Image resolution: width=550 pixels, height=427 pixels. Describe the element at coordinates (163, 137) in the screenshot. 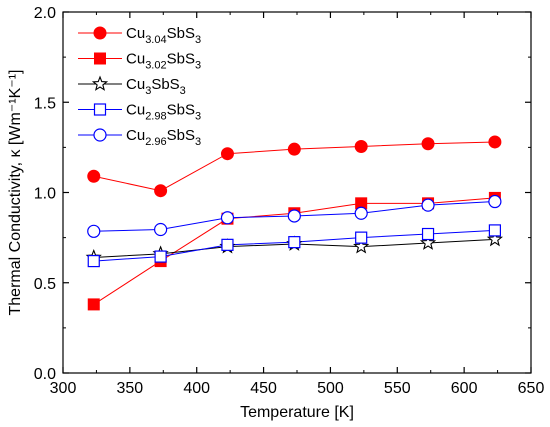

I see `legend-label-4: Cu2.96SbS3` at that location.